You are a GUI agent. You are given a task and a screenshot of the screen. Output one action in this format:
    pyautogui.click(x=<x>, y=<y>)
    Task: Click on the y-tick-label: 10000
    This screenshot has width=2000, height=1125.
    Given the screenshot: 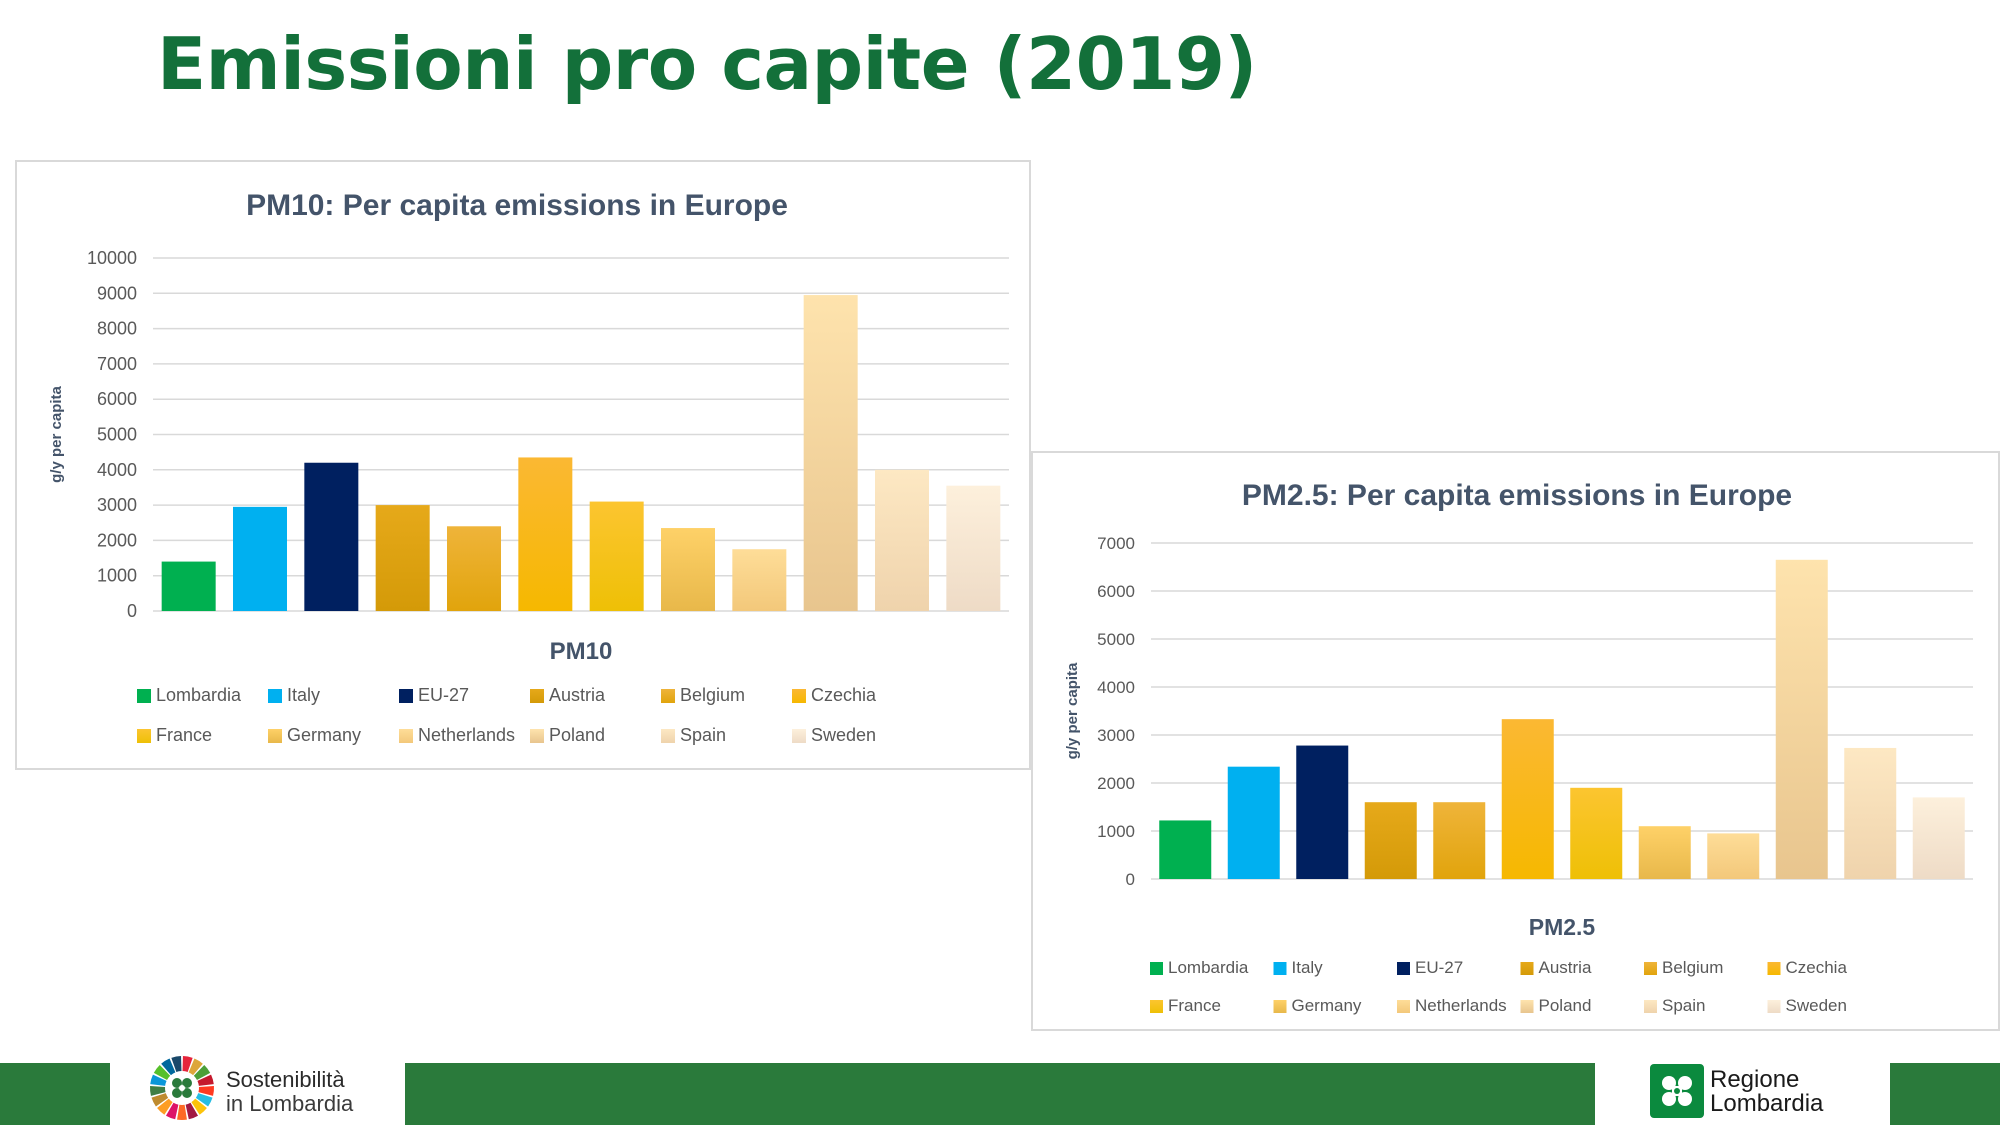 What is the action you would take?
    pyautogui.click(x=112, y=258)
    